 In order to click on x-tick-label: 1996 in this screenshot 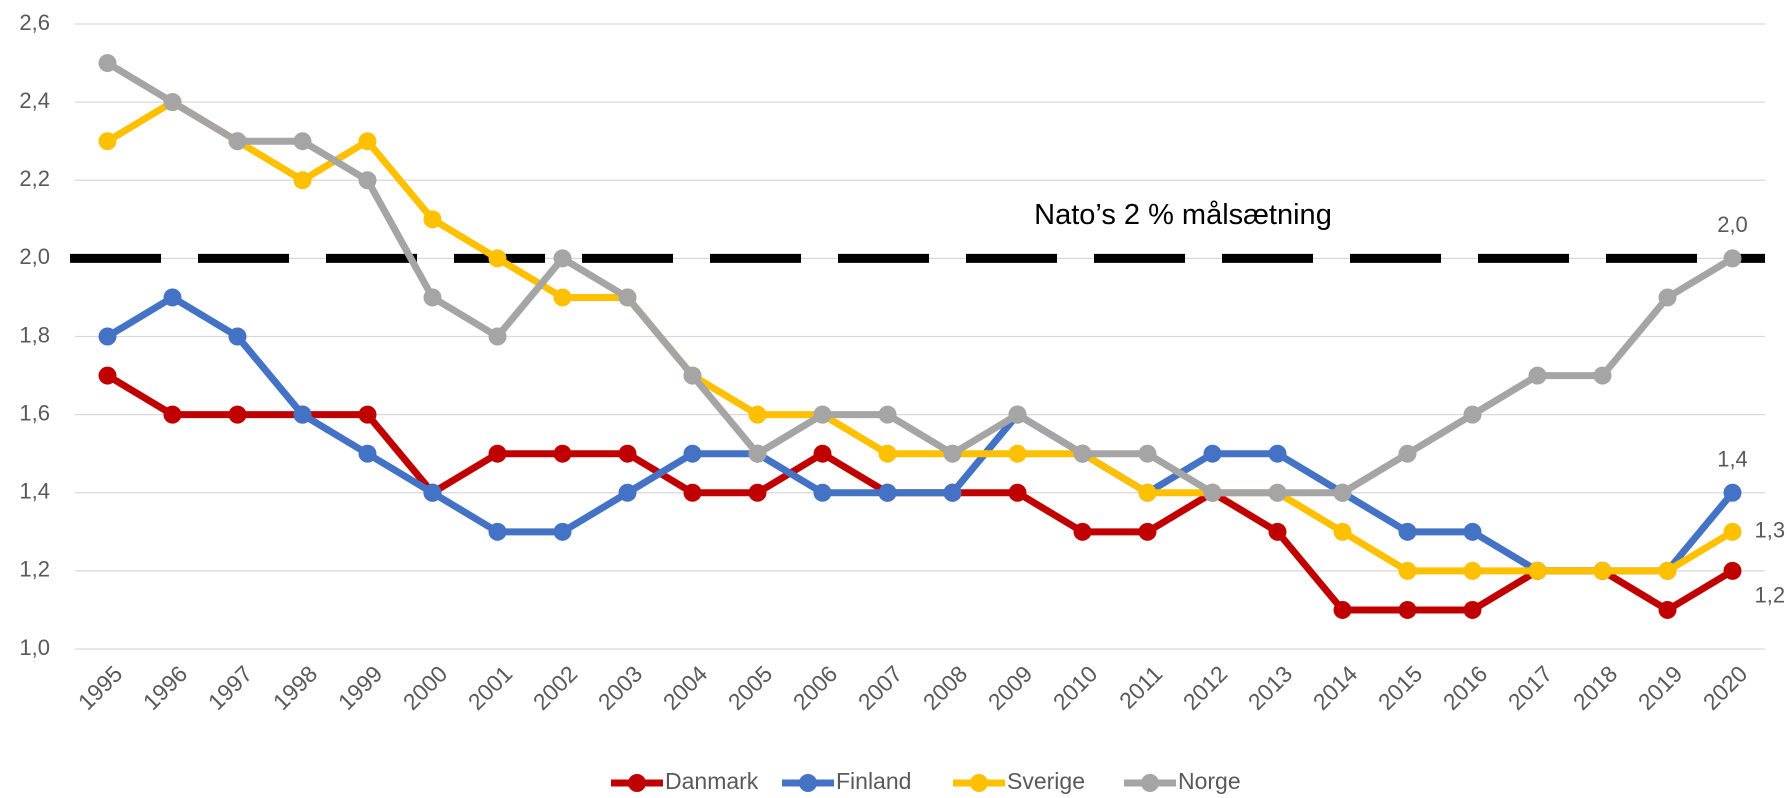, I will do `click(165, 687)`.